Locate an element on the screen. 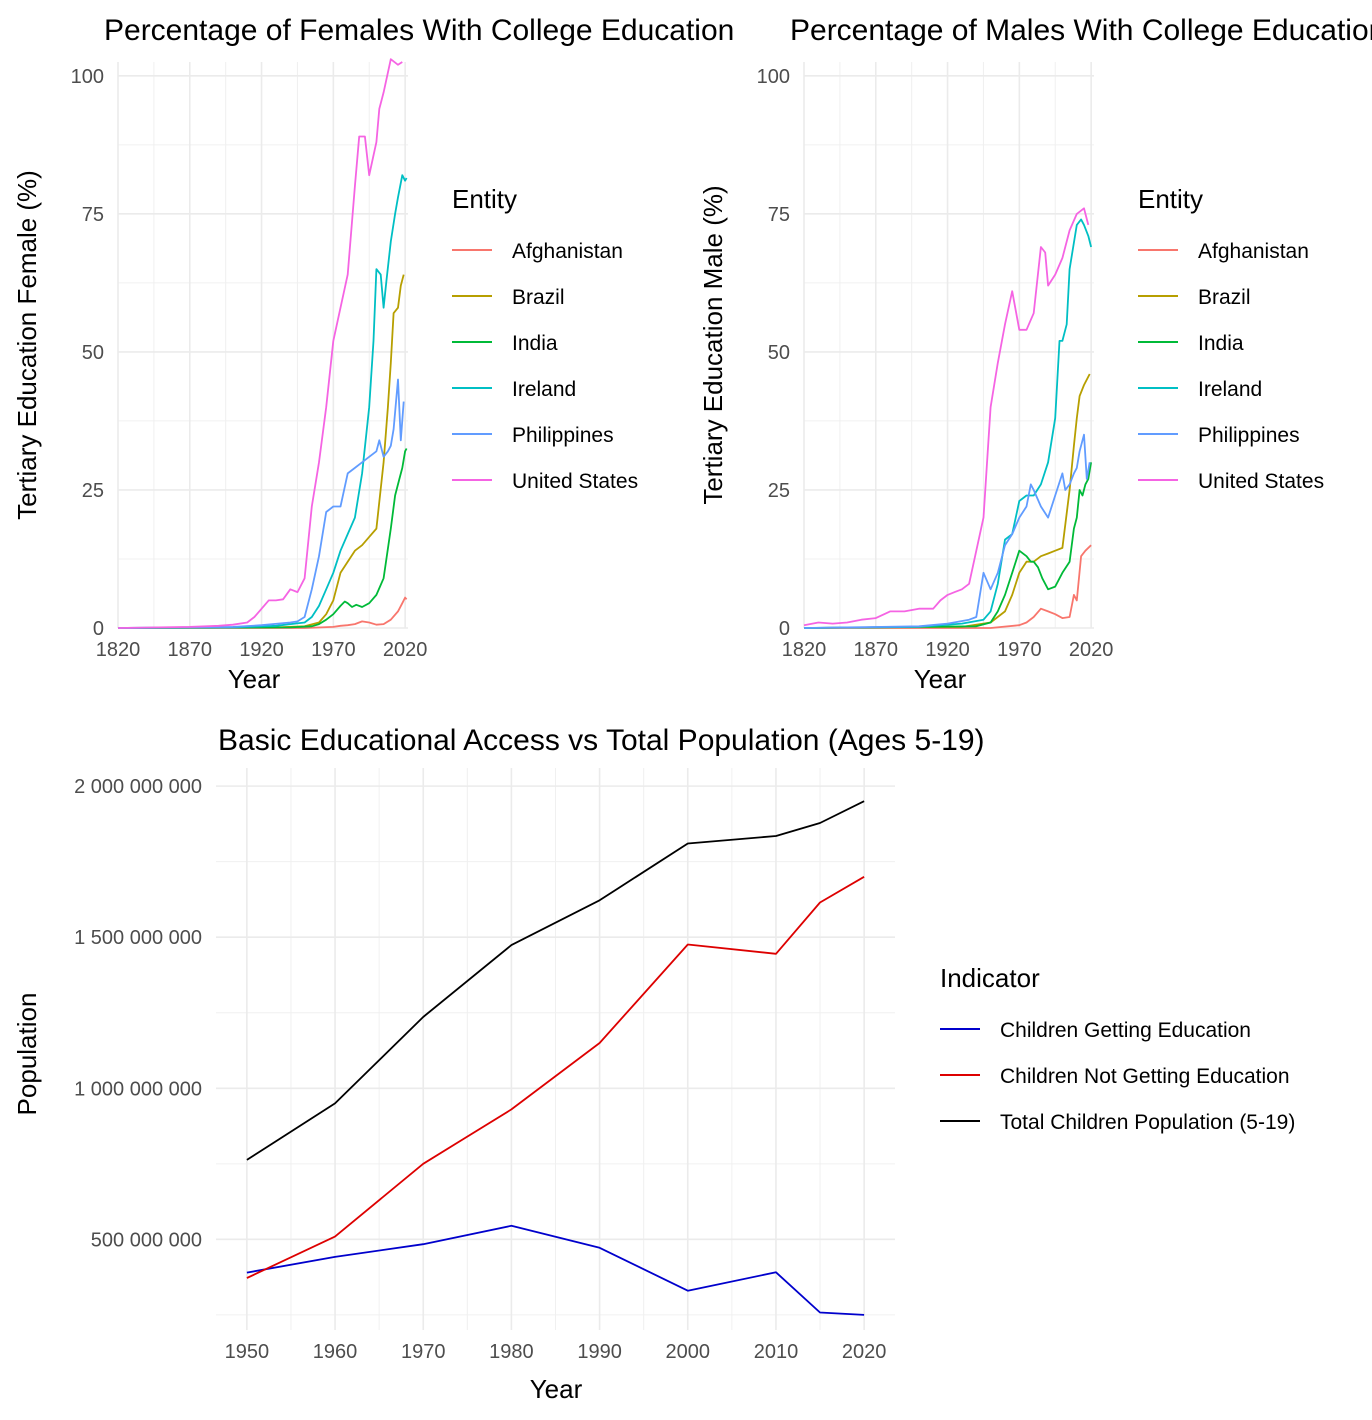  legend-label: Children Getting Education is located at coordinates (1125, 1030).